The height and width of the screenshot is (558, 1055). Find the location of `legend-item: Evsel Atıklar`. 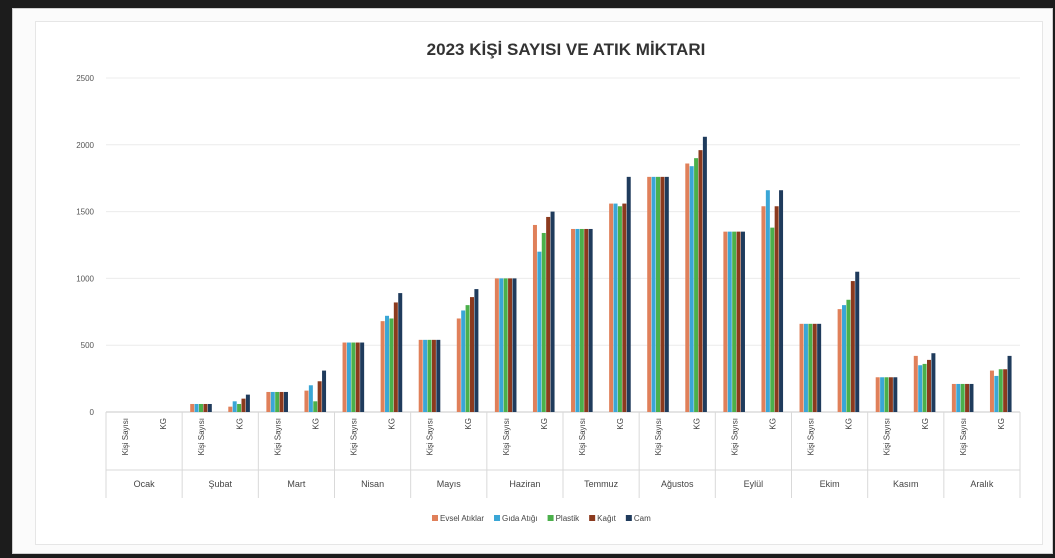

legend-item: Evsel Atıklar is located at coordinates (458, 518).